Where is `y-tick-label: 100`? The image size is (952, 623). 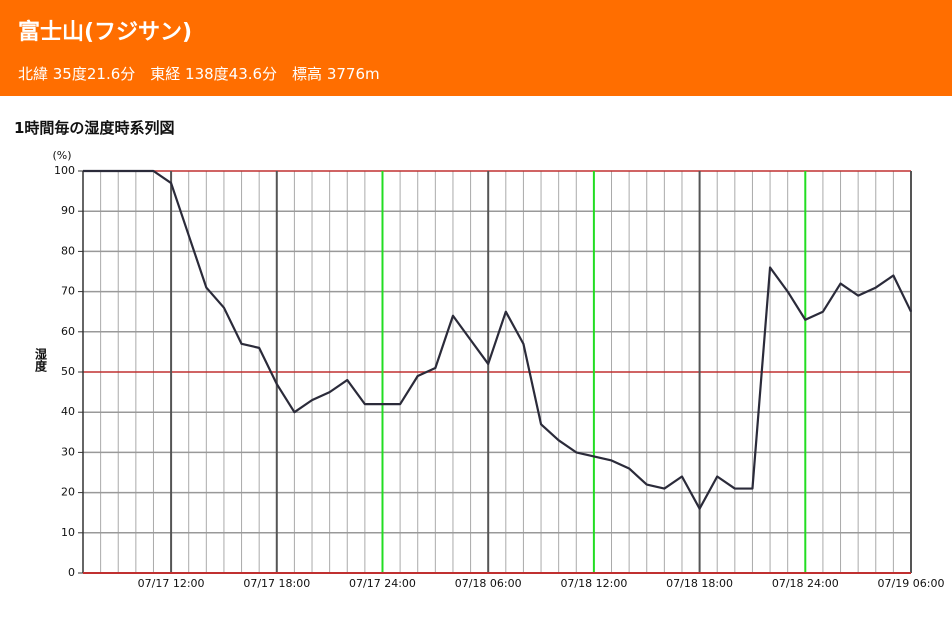
y-tick-label: 100 is located at coordinates (64, 170).